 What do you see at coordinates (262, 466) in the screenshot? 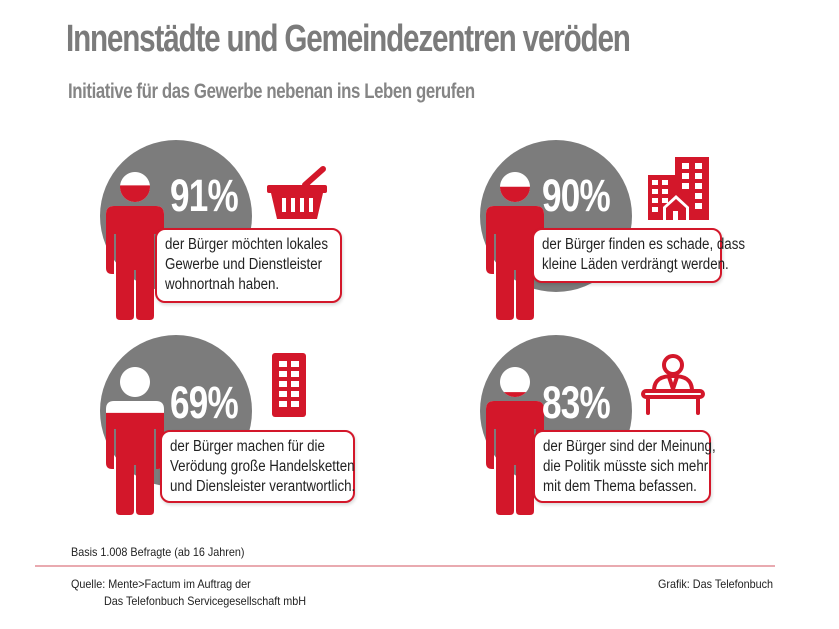
I see `description-line: Verödung große Handelsketten` at bounding box center [262, 466].